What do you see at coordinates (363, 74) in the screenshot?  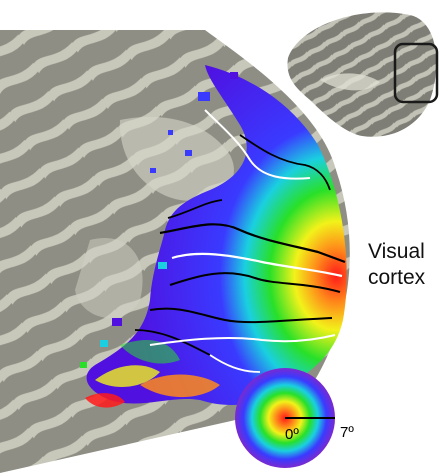 I see `hemisphere-inset` at bounding box center [363, 74].